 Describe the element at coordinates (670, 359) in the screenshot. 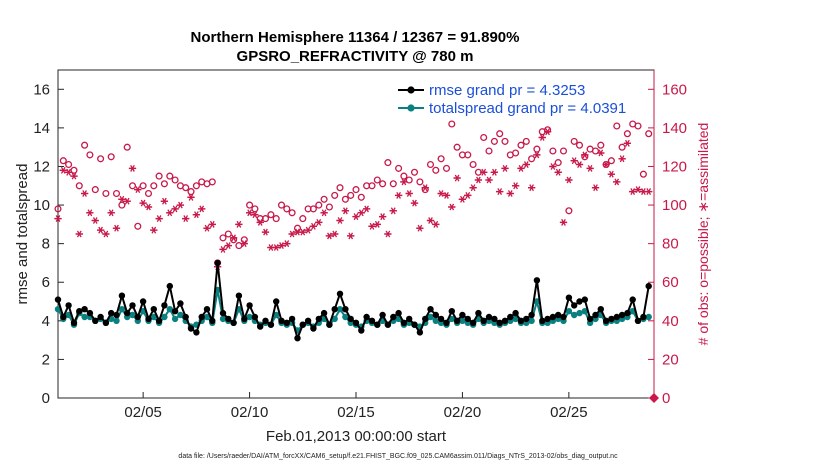

I see `y-right-tick-label: 20` at that location.